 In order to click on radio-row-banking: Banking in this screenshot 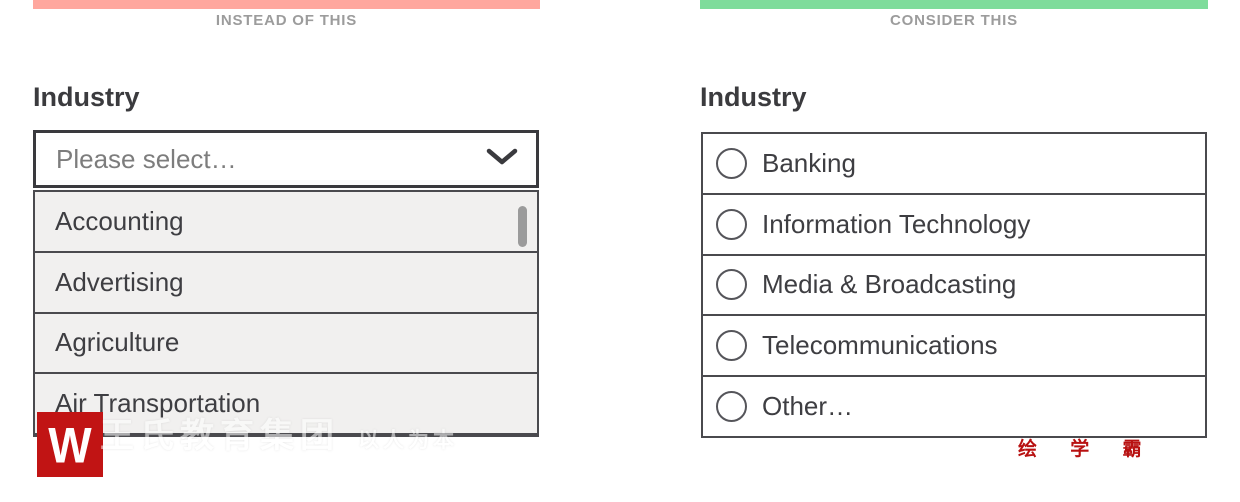, I will do `click(954, 164)`.